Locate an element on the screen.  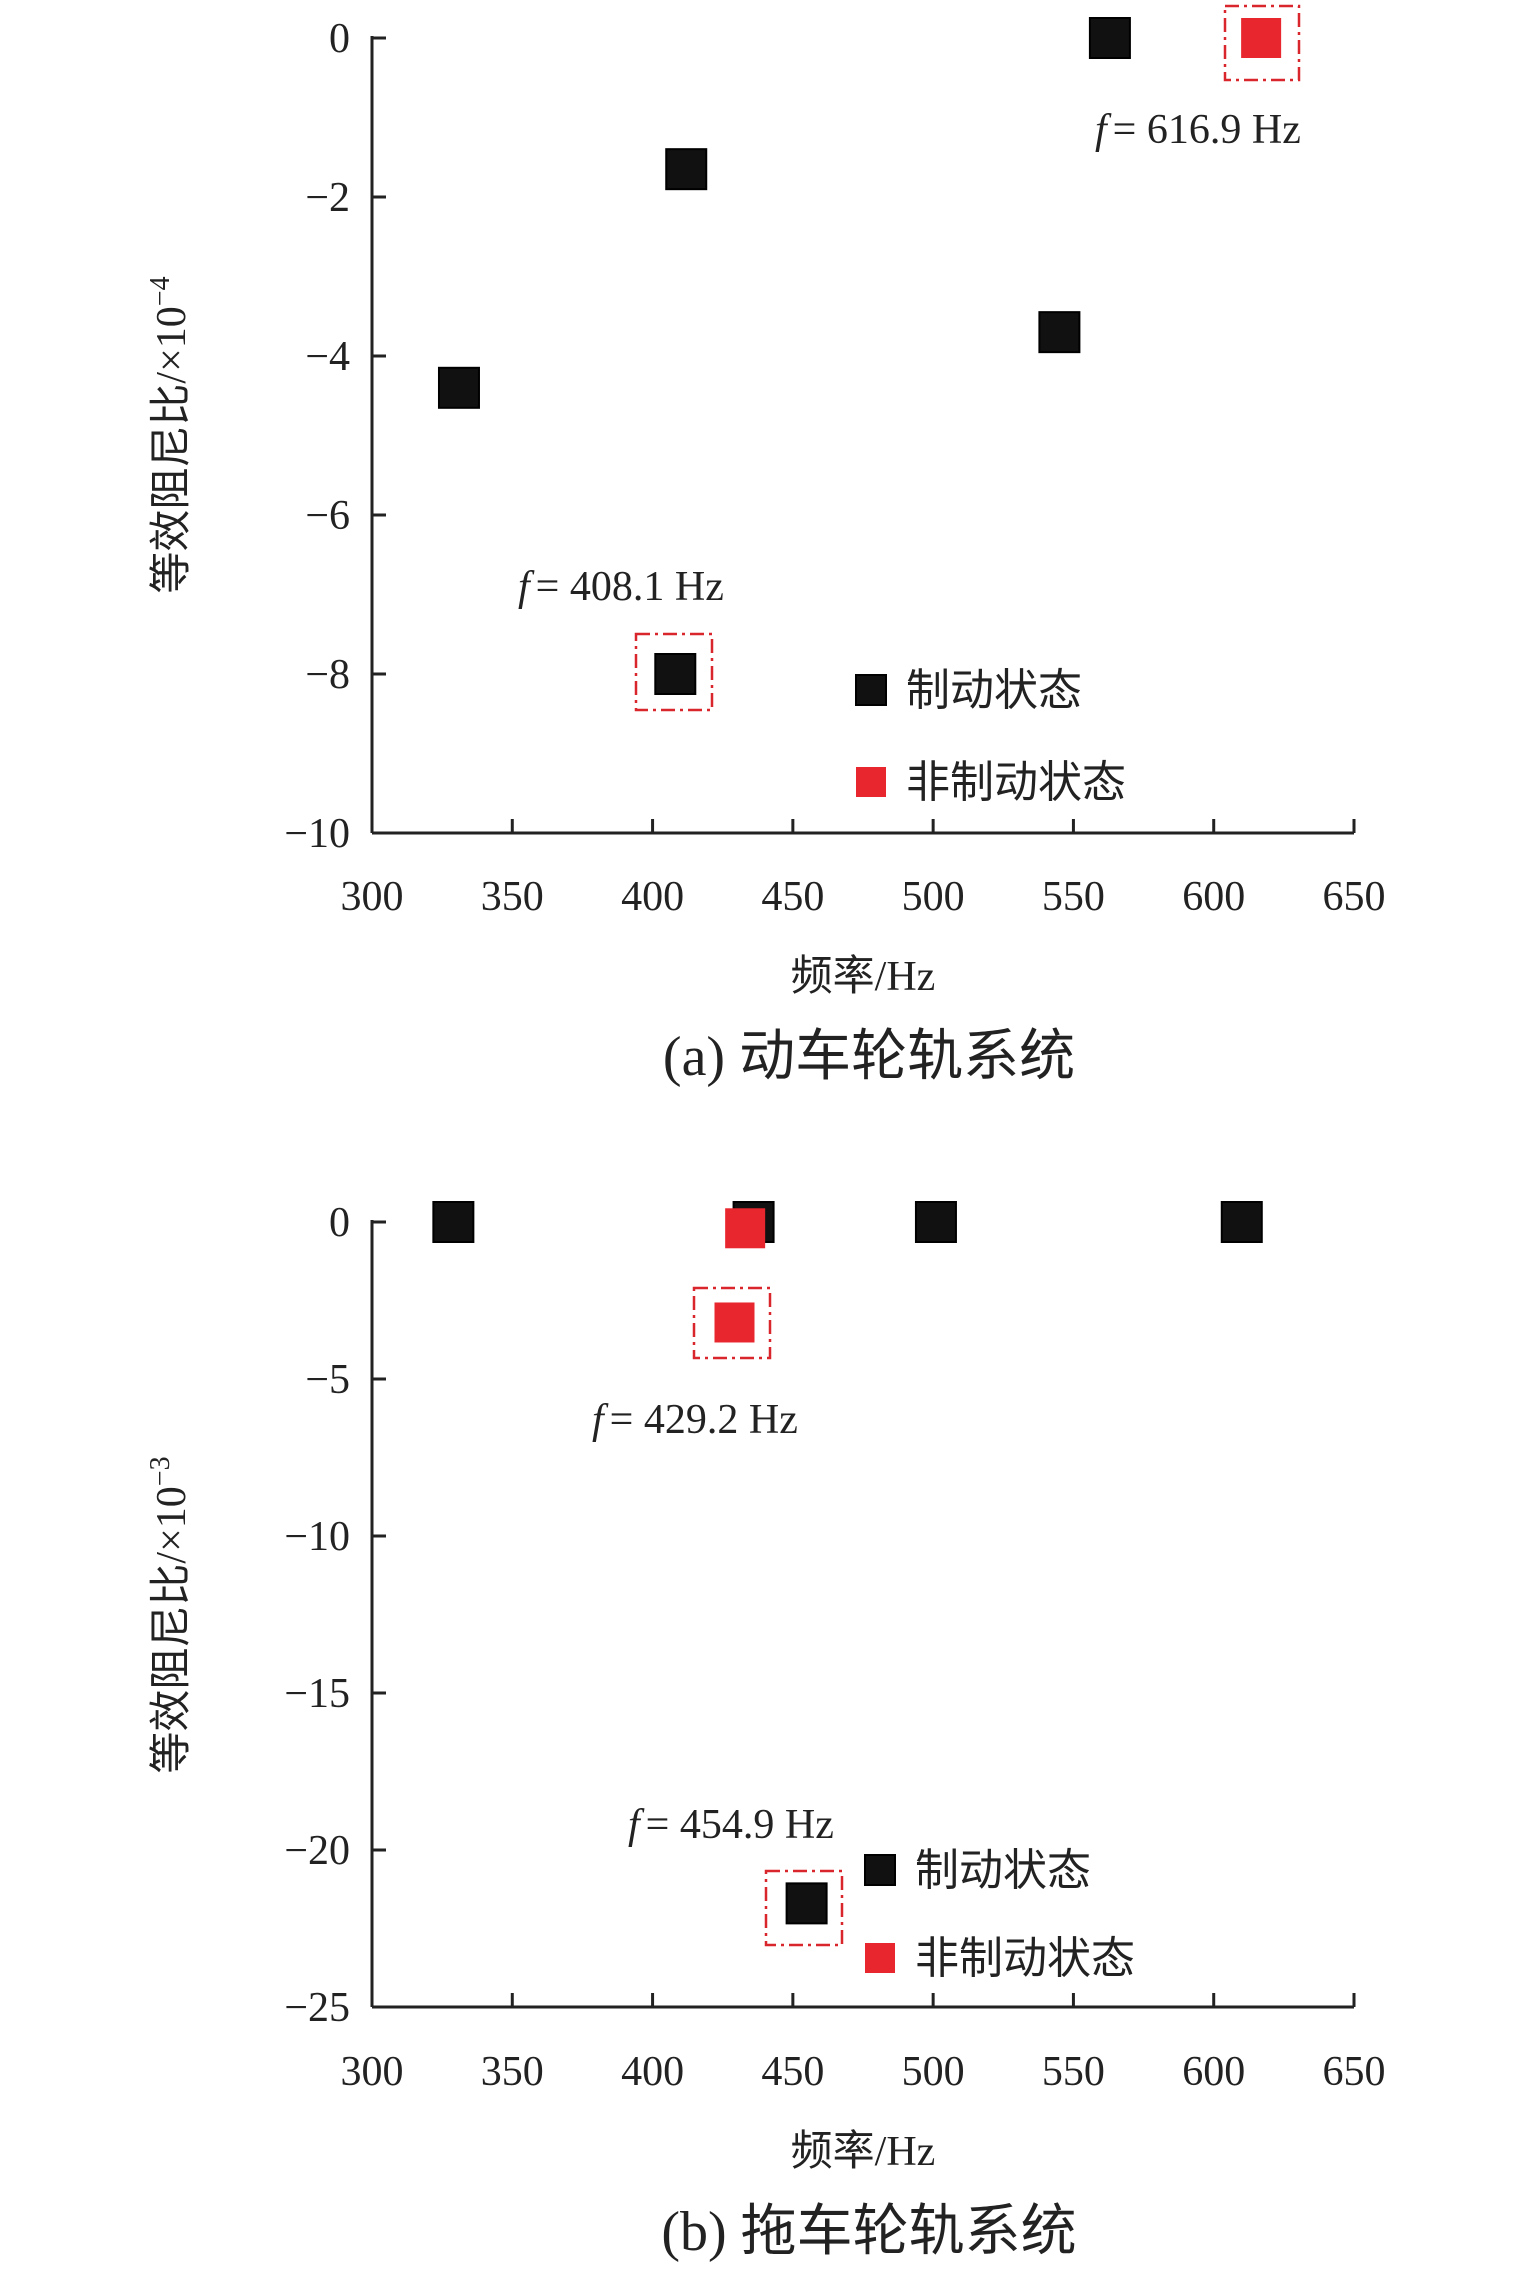
y-axis-label: 等效阻尼比/×10−3 is located at coordinates (170, 1614).